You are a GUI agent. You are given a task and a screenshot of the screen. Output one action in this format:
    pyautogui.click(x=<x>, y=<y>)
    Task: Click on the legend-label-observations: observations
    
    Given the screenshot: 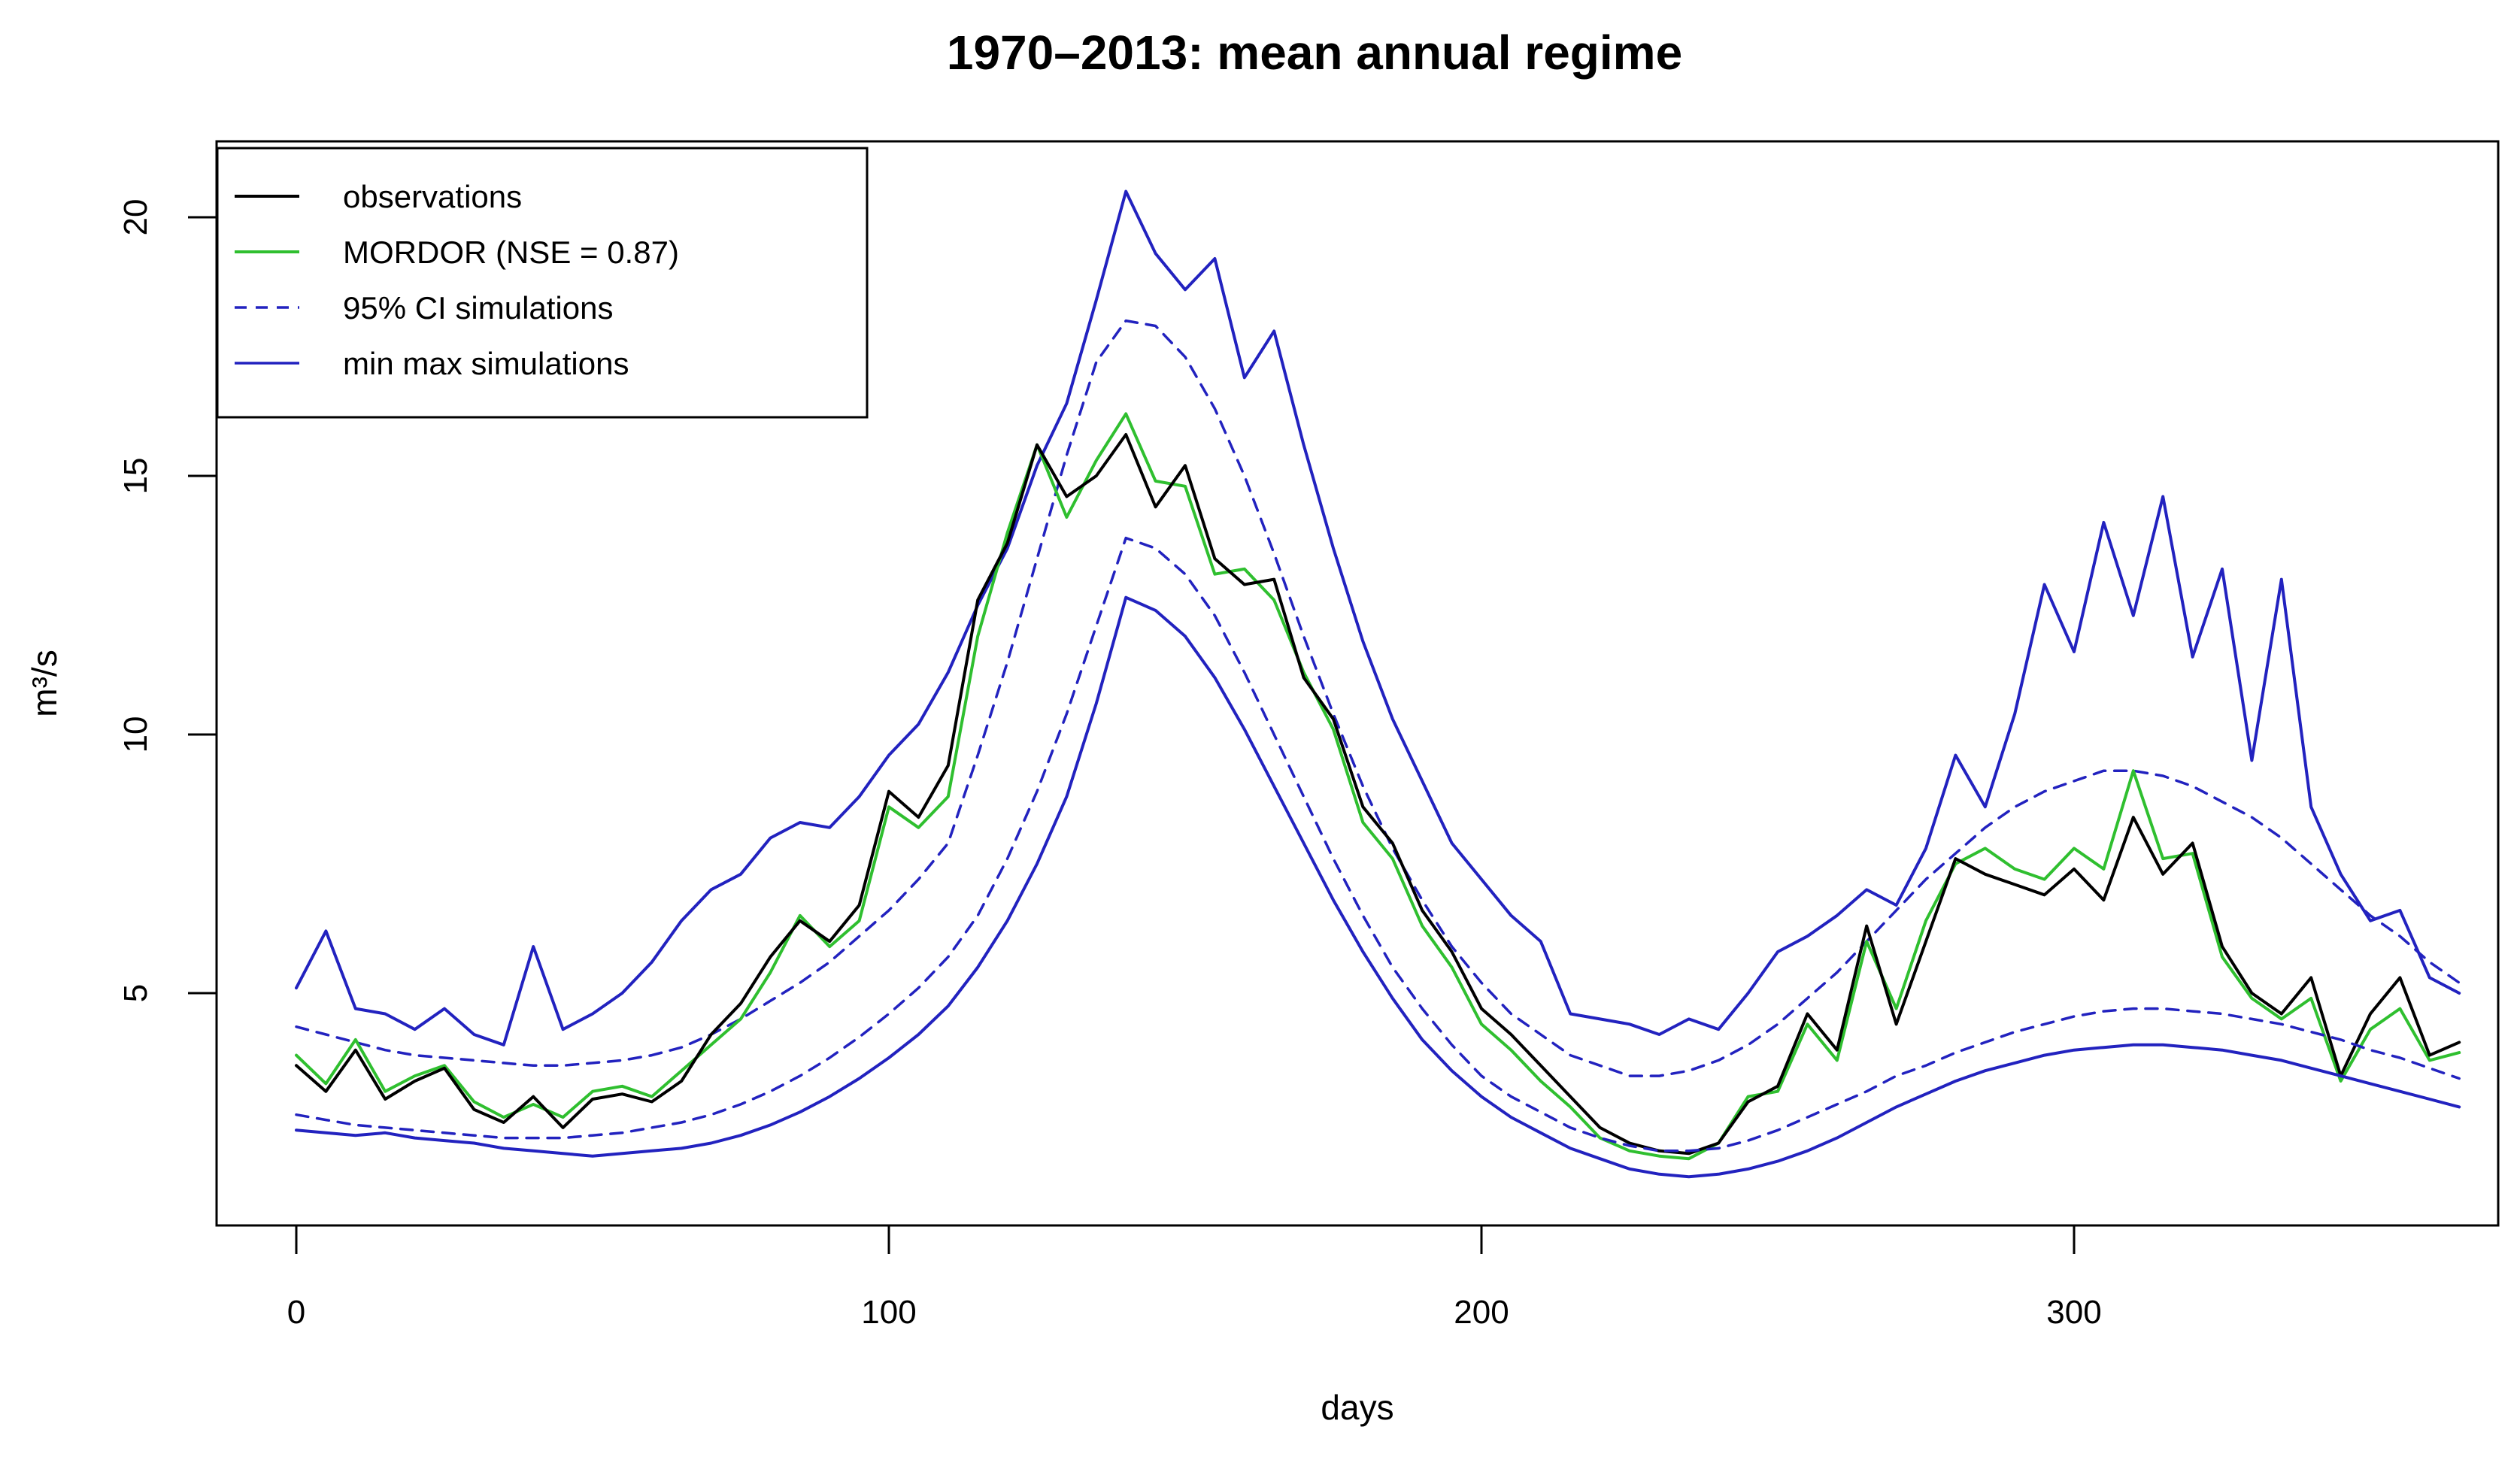 What is the action you would take?
    pyautogui.click(x=432, y=196)
    